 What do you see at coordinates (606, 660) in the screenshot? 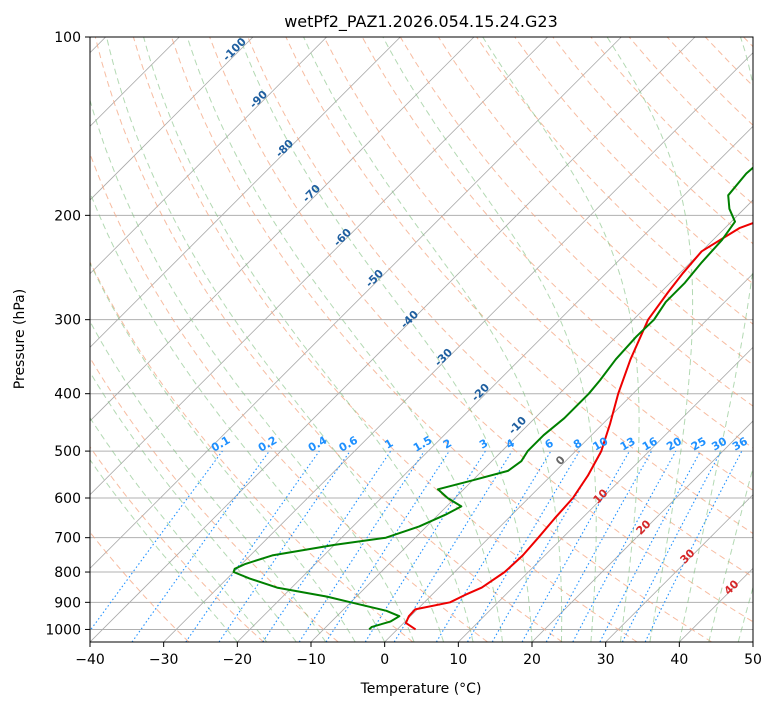
I see `x-tick-label: 30` at bounding box center [606, 660].